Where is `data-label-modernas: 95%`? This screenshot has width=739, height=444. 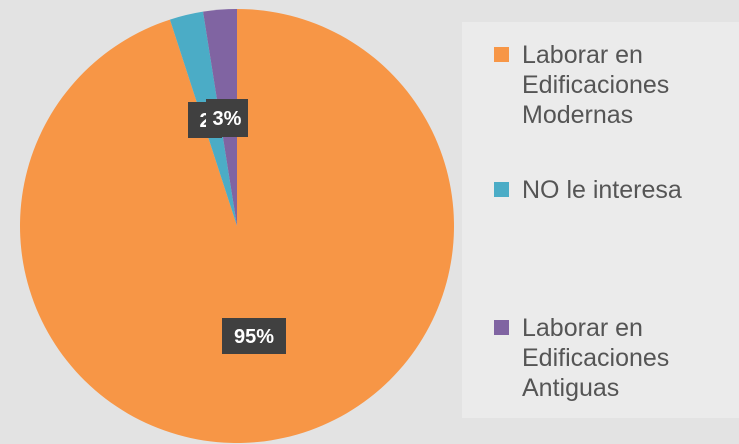 data-label-modernas: 95% is located at coordinates (254, 336).